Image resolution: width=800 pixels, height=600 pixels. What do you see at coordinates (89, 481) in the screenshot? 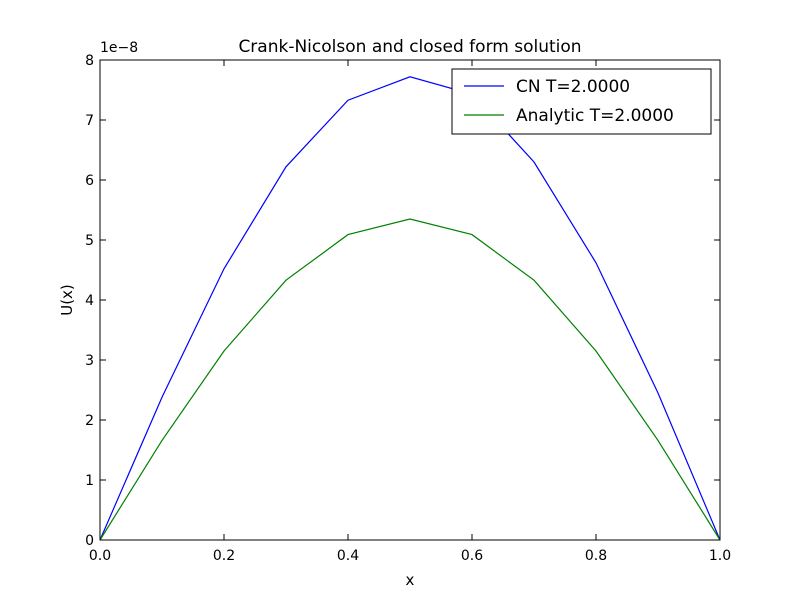
I see `y-tick-label: 1` at bounding box center [89, 481].